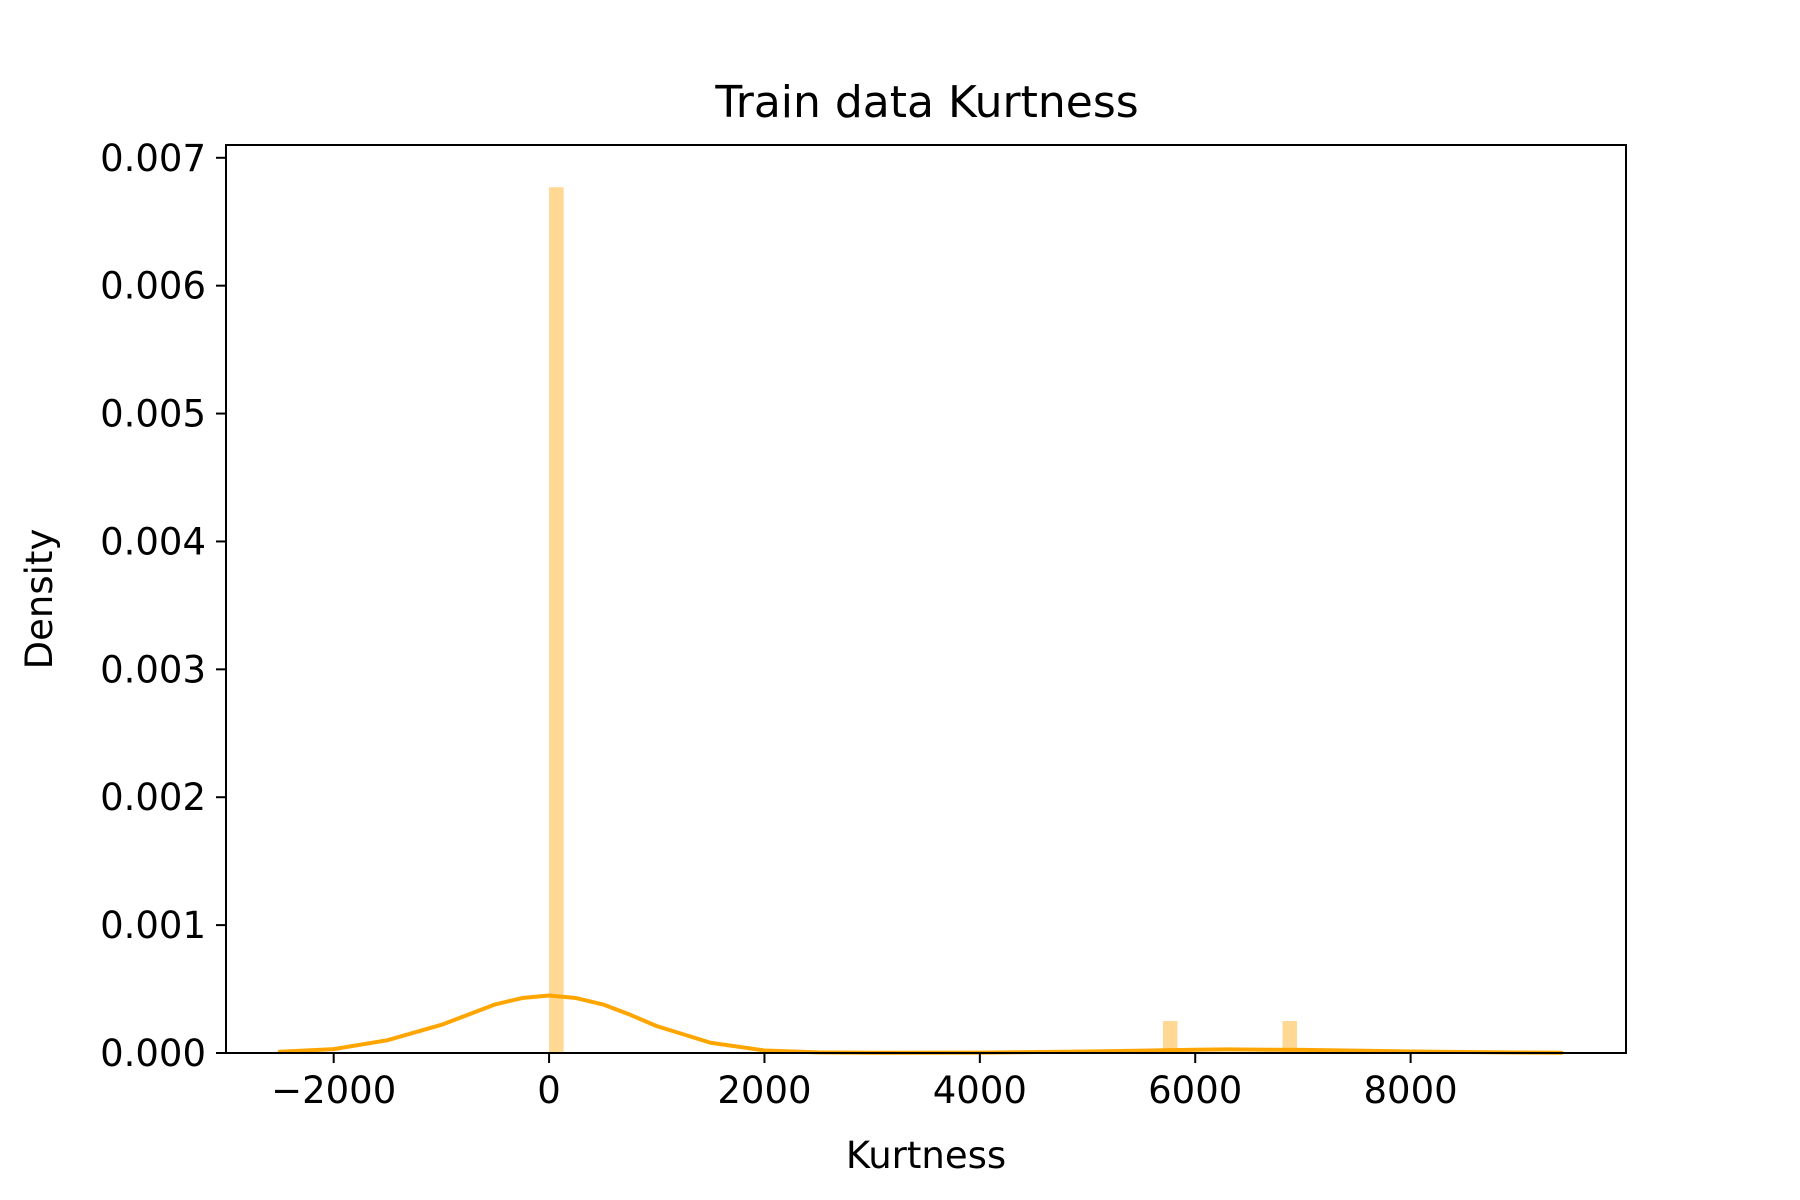  What do you see at coordinates (39, 599) in the screenshot?
I see `y-axis-label: Density` at bounding box center [39, 599].